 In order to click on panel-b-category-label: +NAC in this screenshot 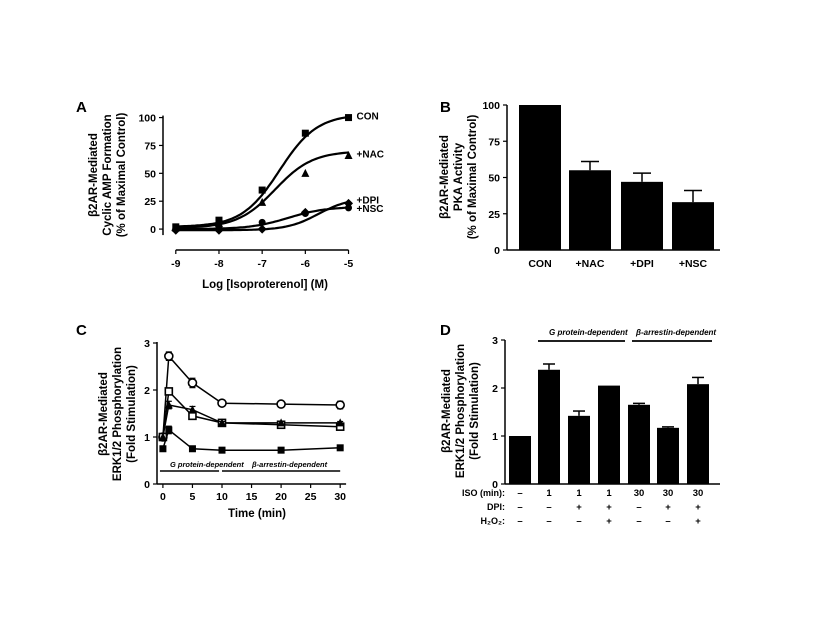, I will do `click(590, 264)`.